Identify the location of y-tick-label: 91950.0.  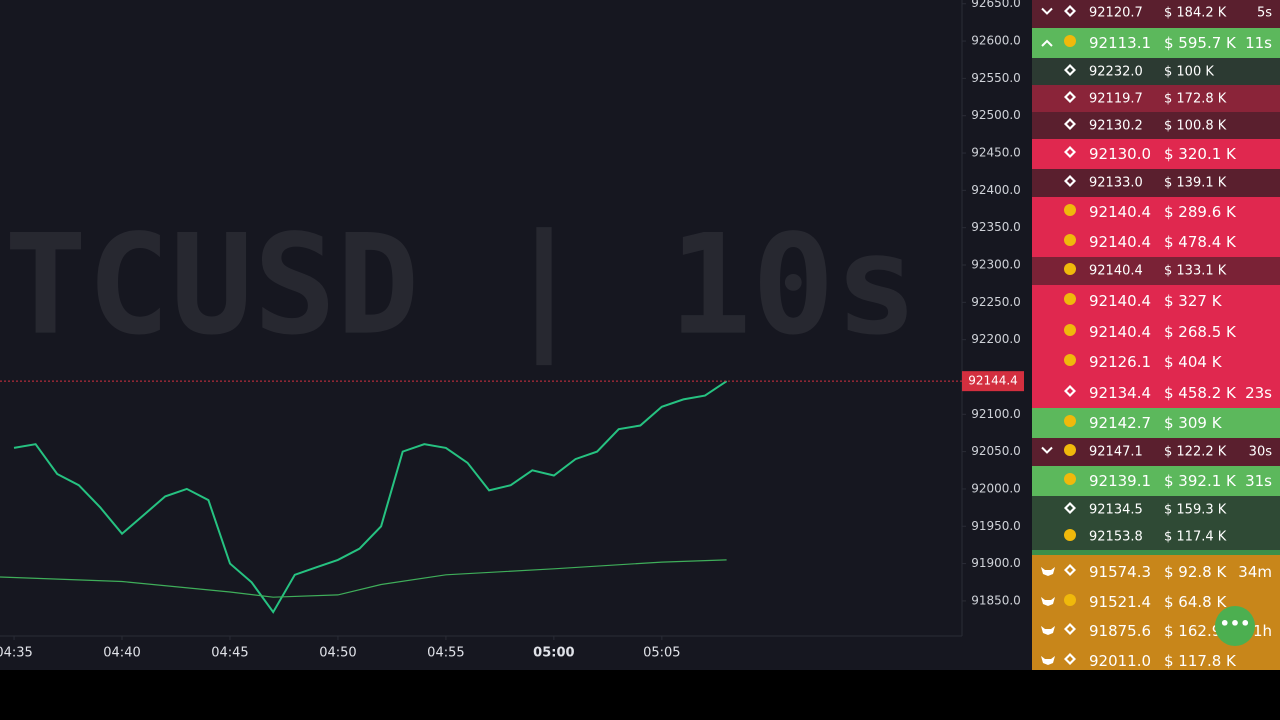
(996, 526).